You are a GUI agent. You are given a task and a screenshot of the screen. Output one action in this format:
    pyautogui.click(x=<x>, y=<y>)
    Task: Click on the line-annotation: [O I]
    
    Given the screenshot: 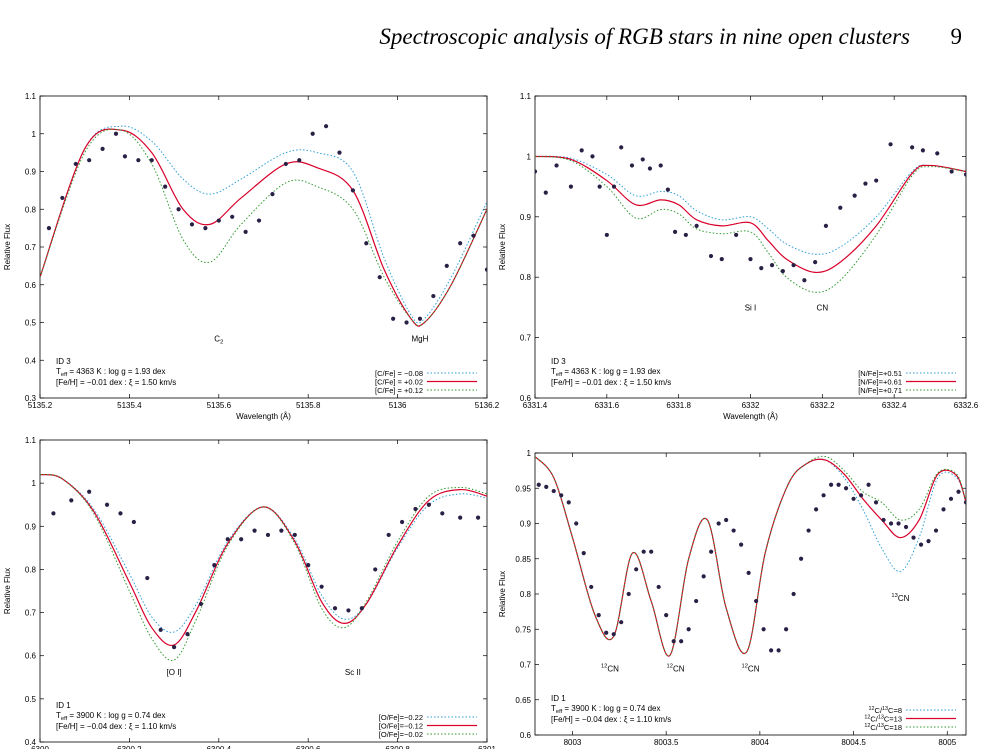 What is the action you would take?
    pyautogui.click(x=174, y=672)
    